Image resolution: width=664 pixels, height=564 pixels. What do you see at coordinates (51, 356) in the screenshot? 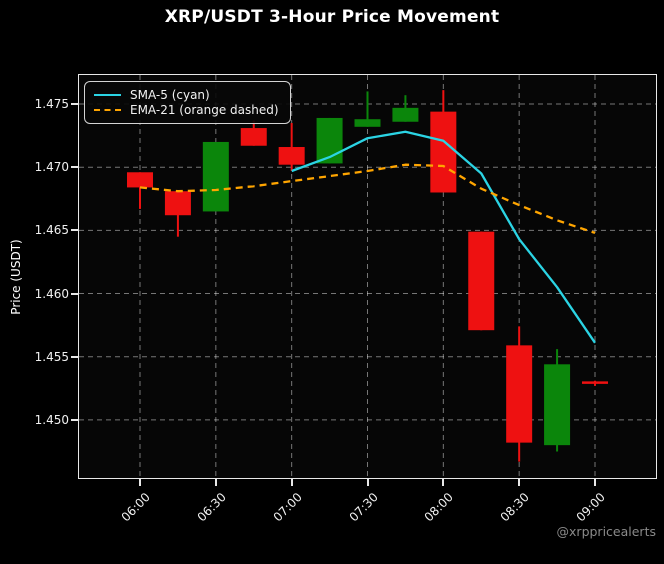
I see `y-tick-label: 1.455` at bounding box center [51, 356].